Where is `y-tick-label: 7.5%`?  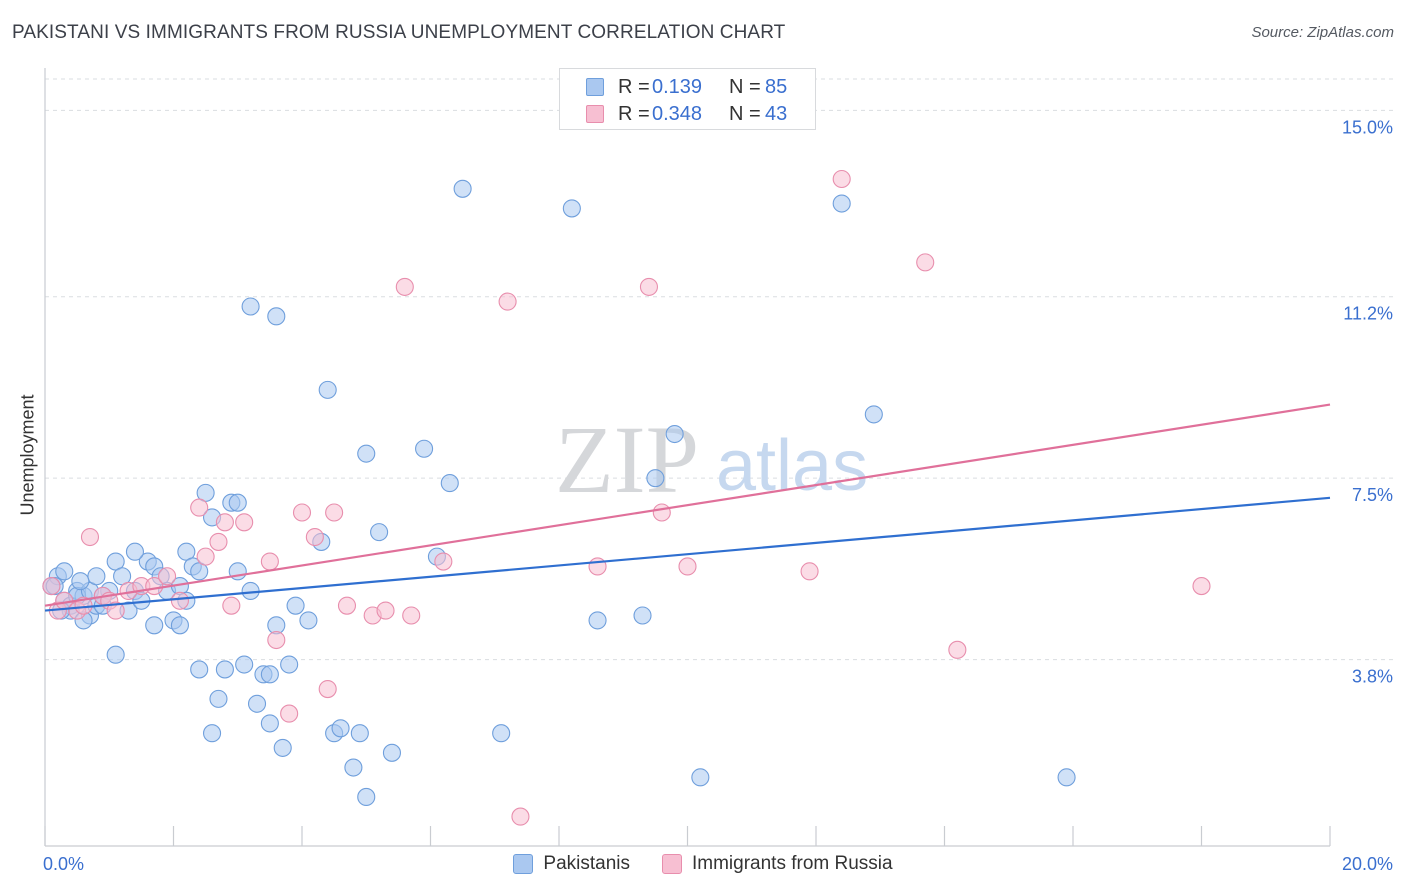
y-tick-label: 7.5% is located at coordinates (1372, 495).